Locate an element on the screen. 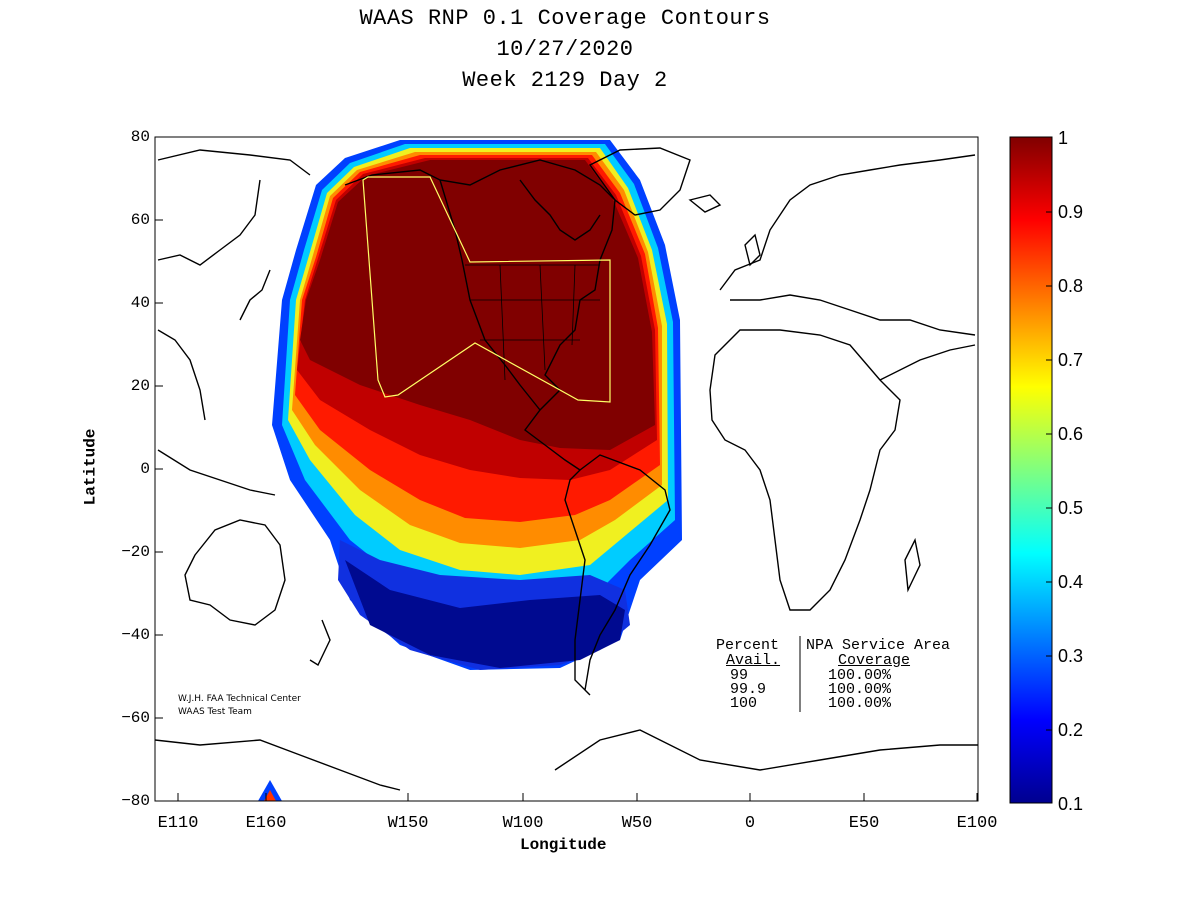 The height and width of the screenshot is (900, 1200). coverage-south-lobe-dark is located at coordinates (485, 614).